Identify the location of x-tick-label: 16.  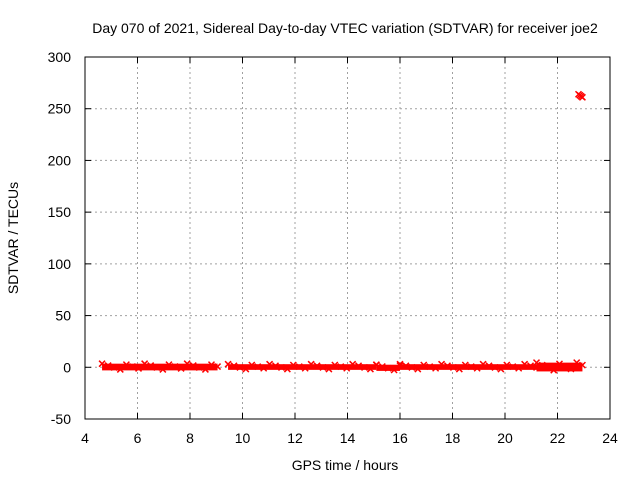
(400, 438).